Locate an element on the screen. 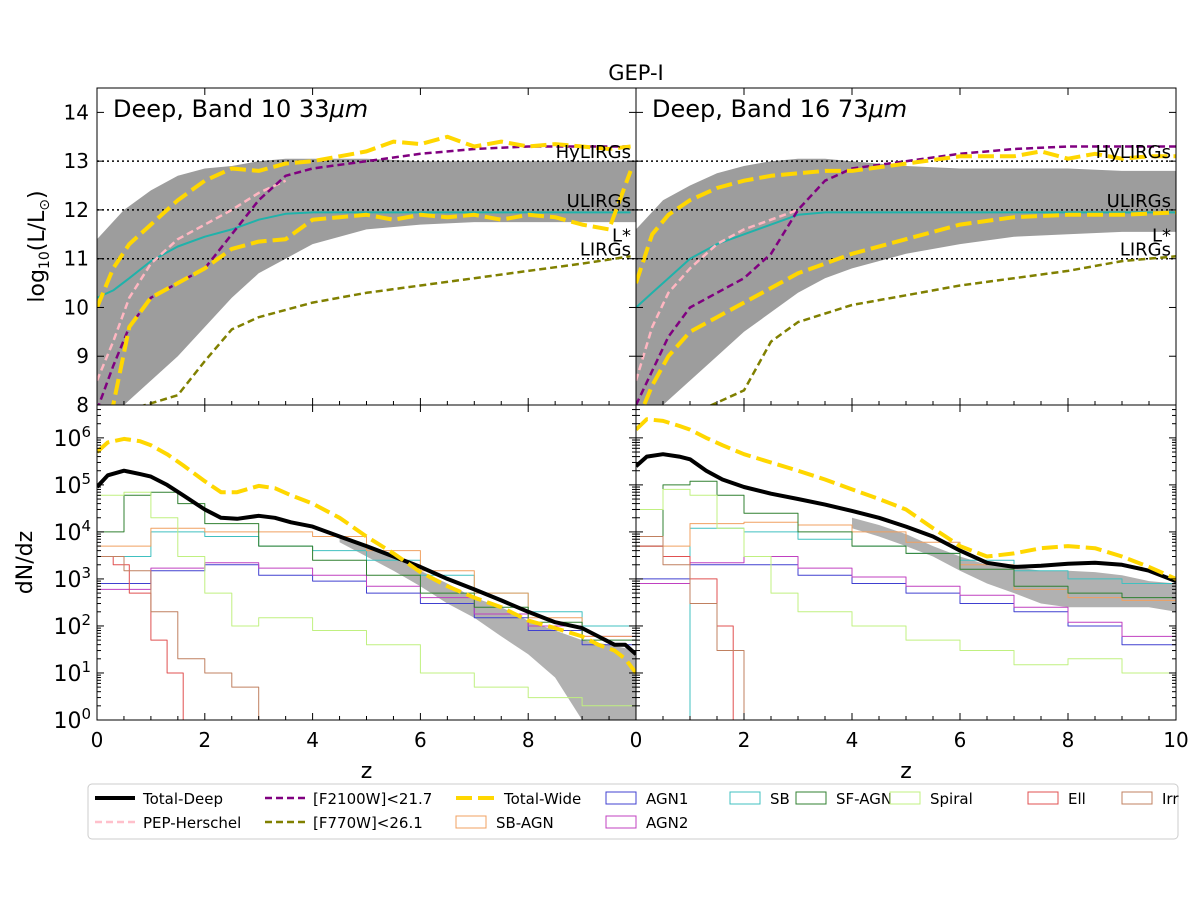 Image resolution: width=1200 pixels, height=900 pixels. legend-label: PEP-Herschel is located at coordinates (192, 823).